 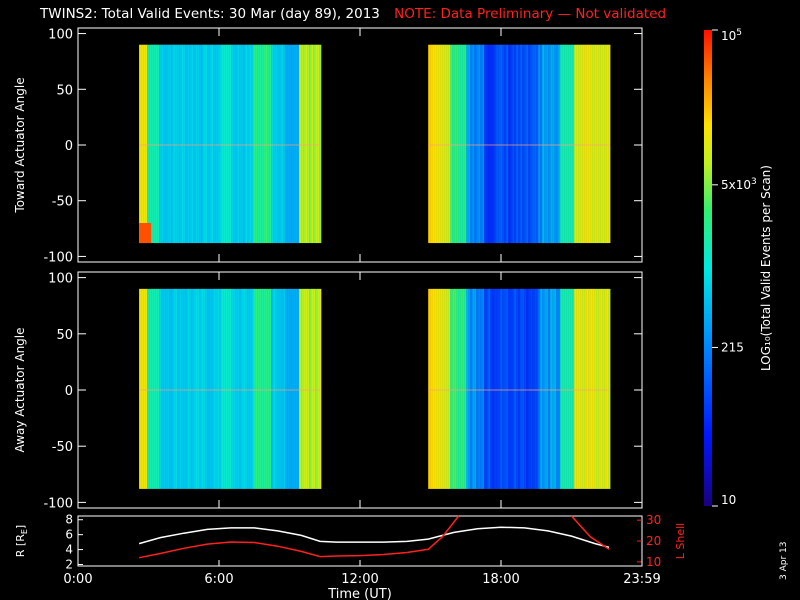 I want to click on orbit-frame, so click(x=360, y=541).